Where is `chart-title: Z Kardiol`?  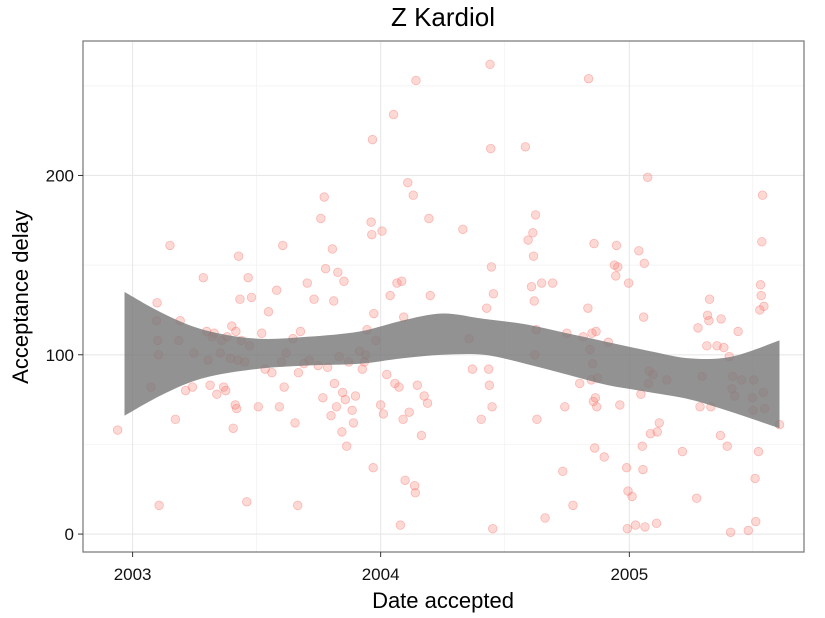
chart-title: Z Kardiol is located at coordinates (443, 17).